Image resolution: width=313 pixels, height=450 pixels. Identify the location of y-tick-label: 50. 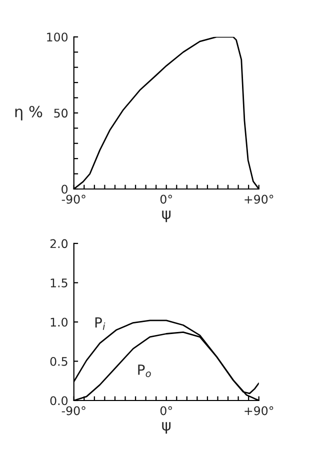
(61, 113).